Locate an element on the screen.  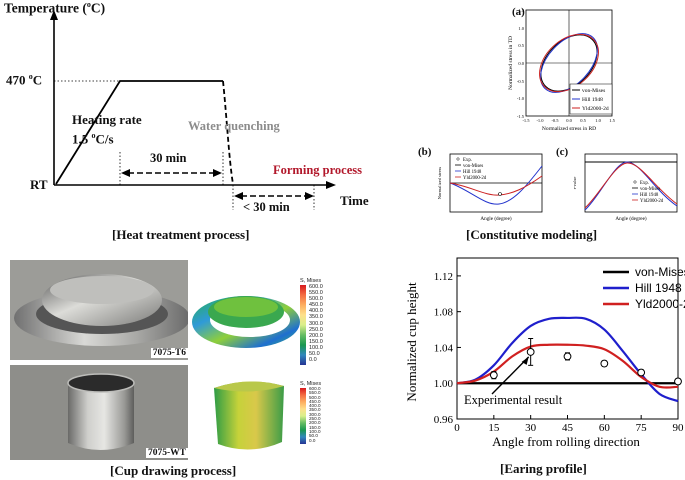
panel-a-locus-yld is located at coordinates (569, 63).